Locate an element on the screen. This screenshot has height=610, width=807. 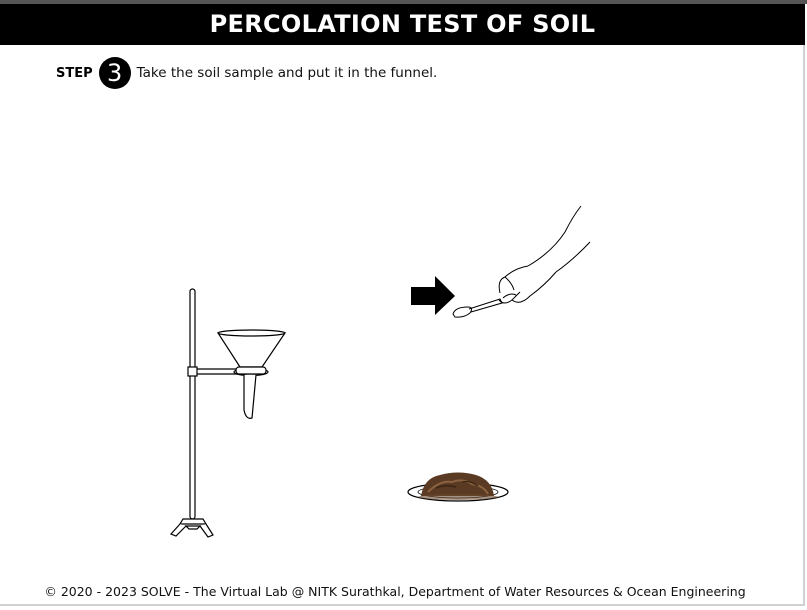
page-title: PERCOLATION TEST OF SOIL is located at coordinates (402, 24).